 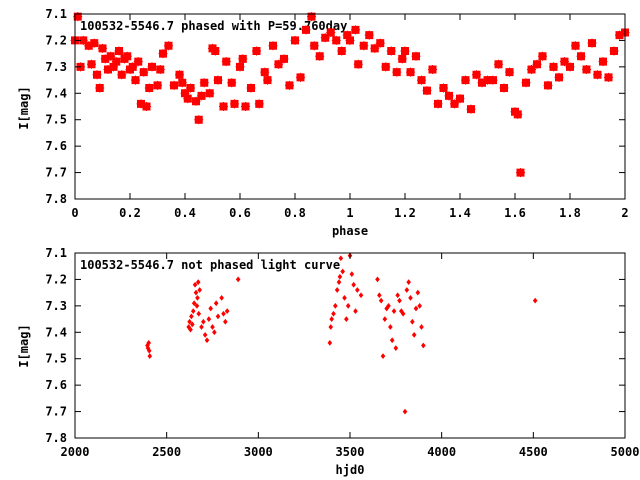 I want to click on plot-title-phased: 100532-5546.7 phased with P=59.760day, so click(x=213, y=26).